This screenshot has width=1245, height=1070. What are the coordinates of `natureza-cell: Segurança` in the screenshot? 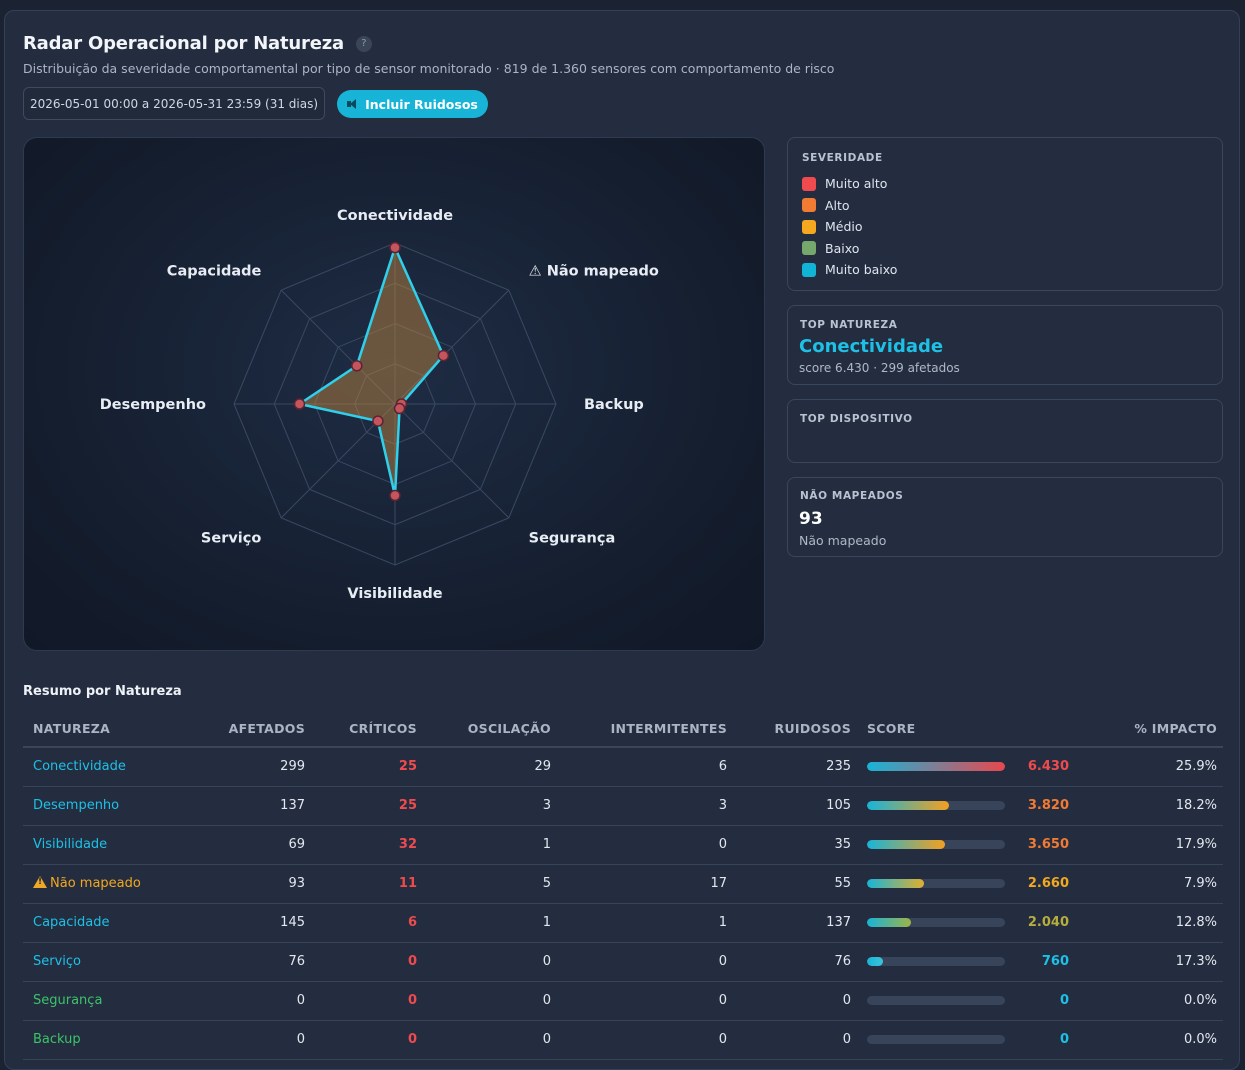 It's located at (112, 1001).